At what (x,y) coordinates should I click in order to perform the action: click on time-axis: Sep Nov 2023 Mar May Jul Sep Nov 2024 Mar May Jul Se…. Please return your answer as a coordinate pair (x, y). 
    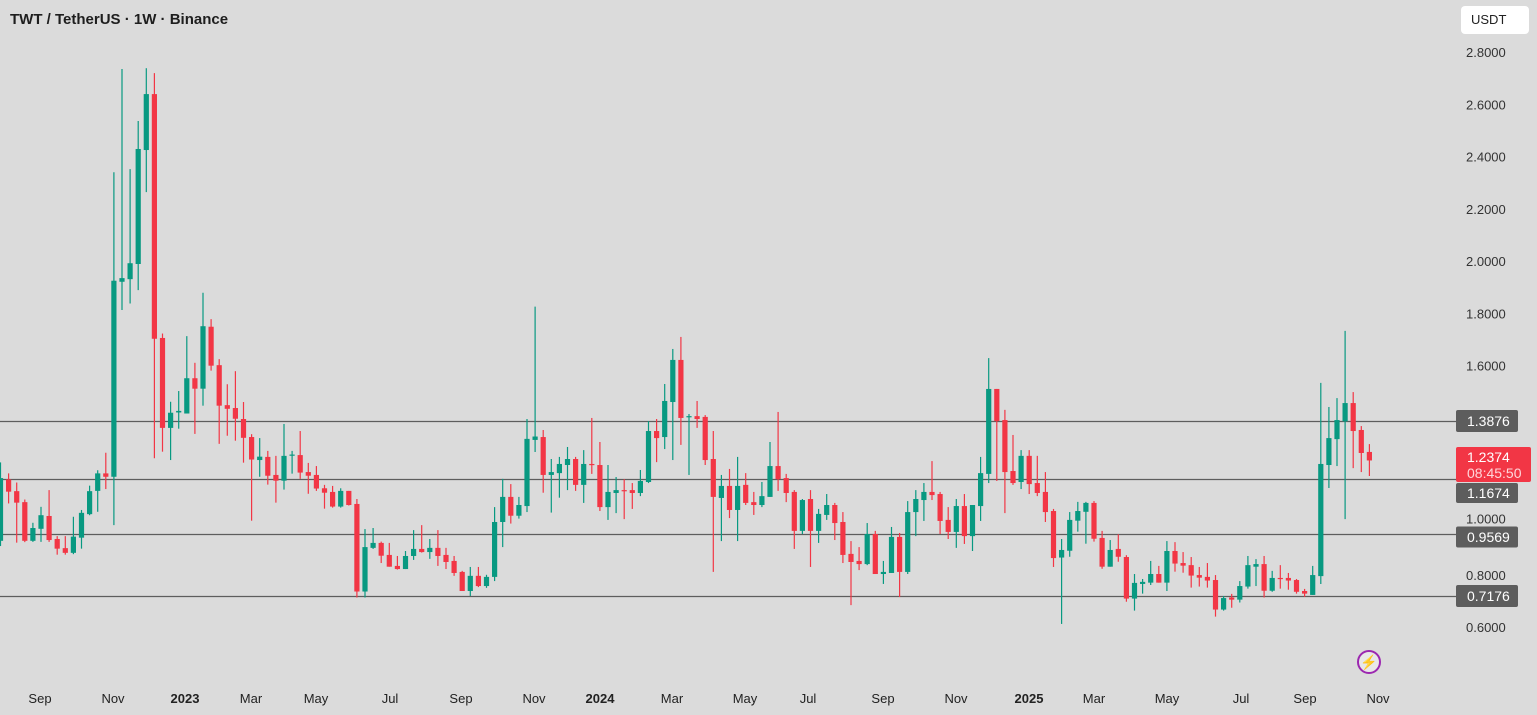
    Looking at the image, I should click on (709, 698).